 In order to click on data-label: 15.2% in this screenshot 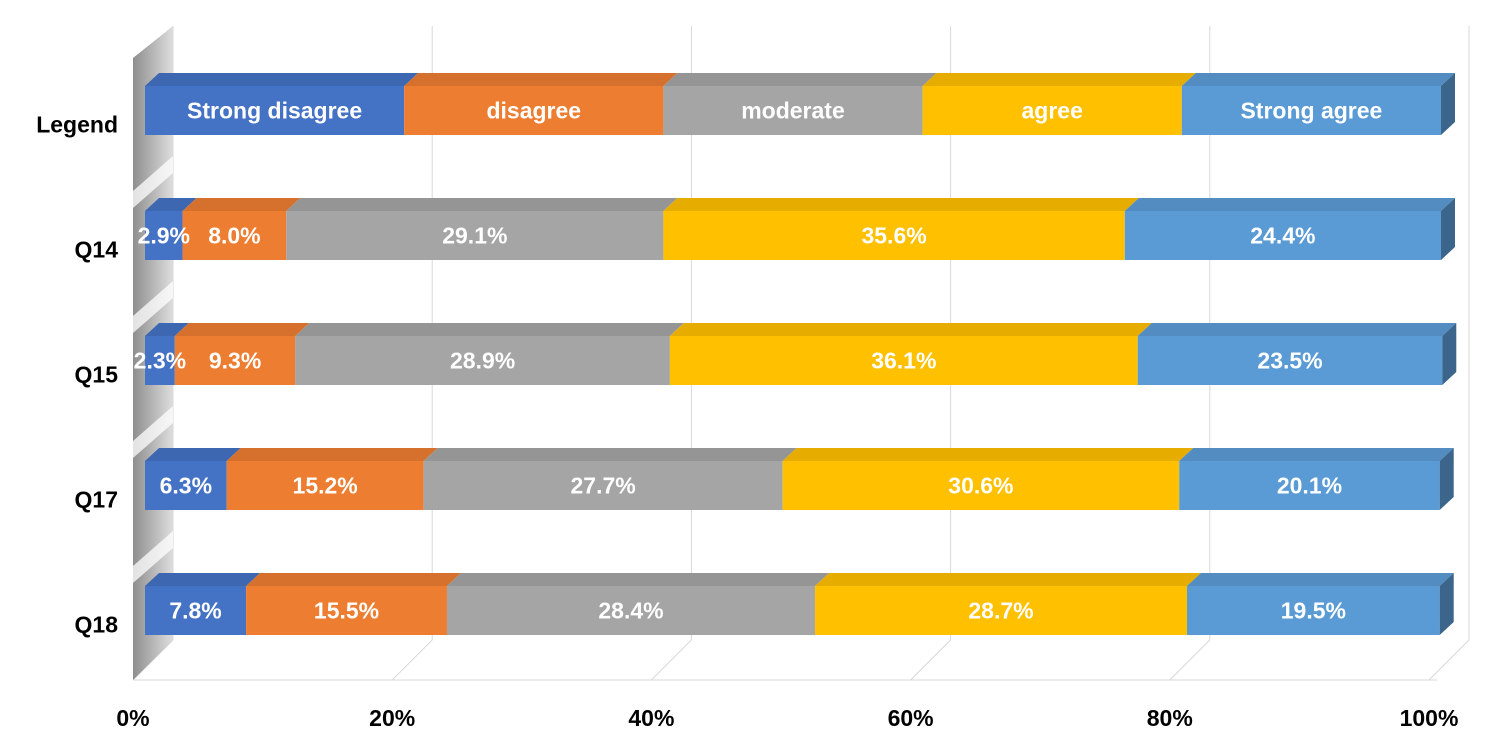, I will do `click(325, 486)`.